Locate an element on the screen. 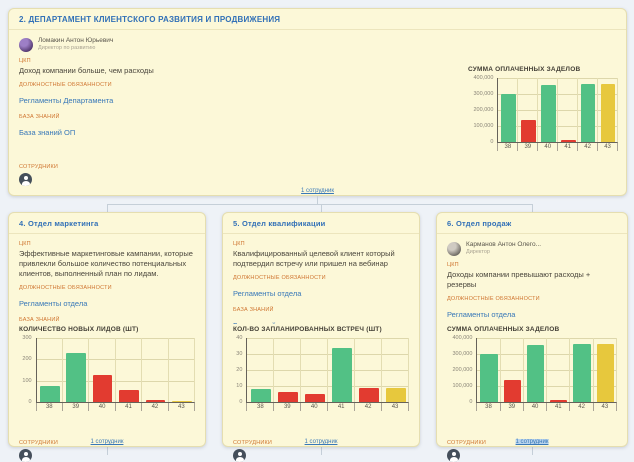 The height and width of the screenshot is (462, 634). knowledge-base-link: База знаний is located at coordinates (254, 322).